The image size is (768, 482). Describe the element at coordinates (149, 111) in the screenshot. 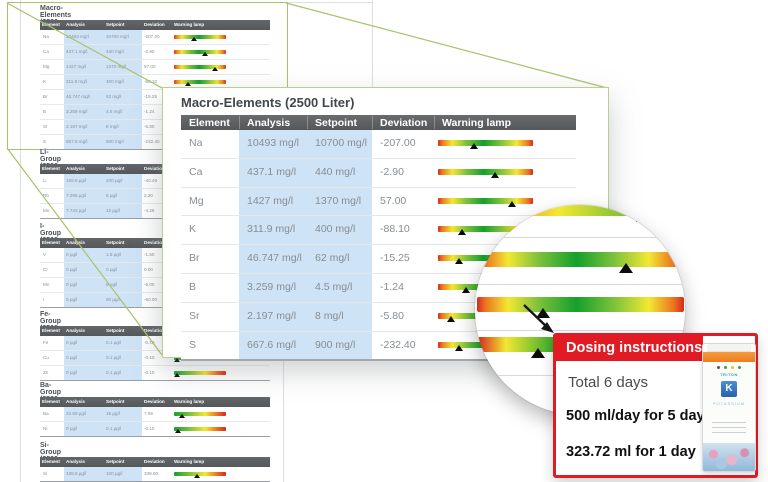

I see `cell-deviation: -1.24` at that location.